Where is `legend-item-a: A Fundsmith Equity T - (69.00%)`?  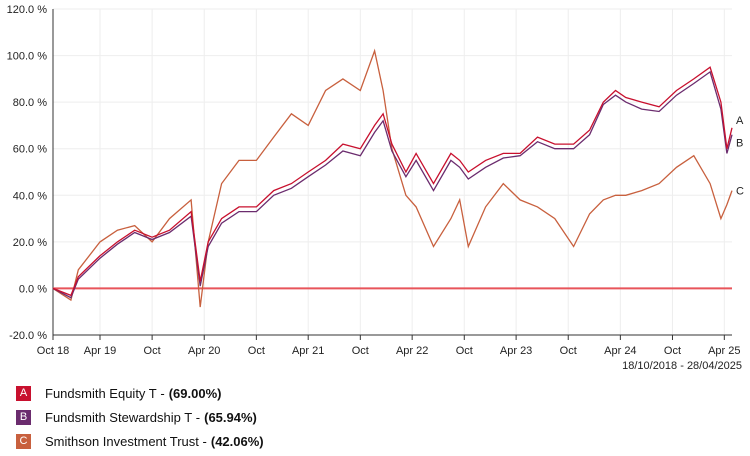
legend-item-a: A Fundsmith Equity T - (69.00%) is located at coordinates (140, 393).